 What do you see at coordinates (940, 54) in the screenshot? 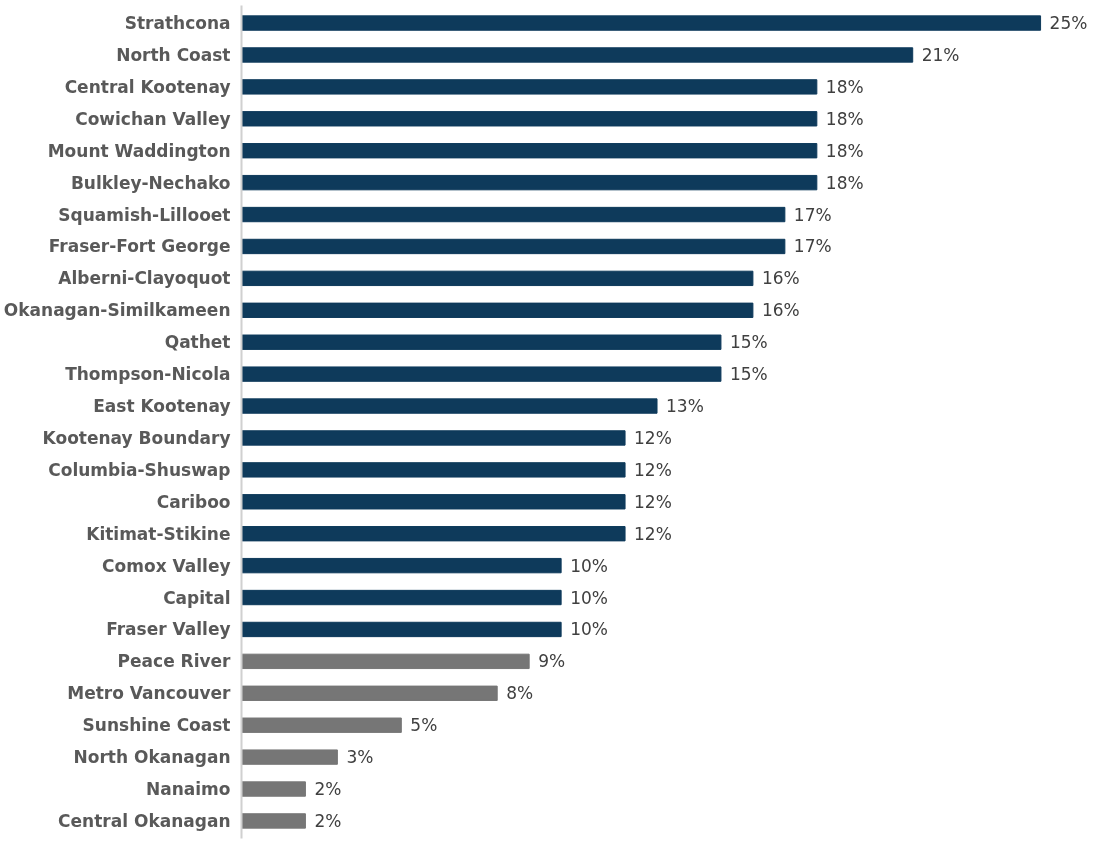
I see `data-label: 21%` at bounding box center [940, 54].